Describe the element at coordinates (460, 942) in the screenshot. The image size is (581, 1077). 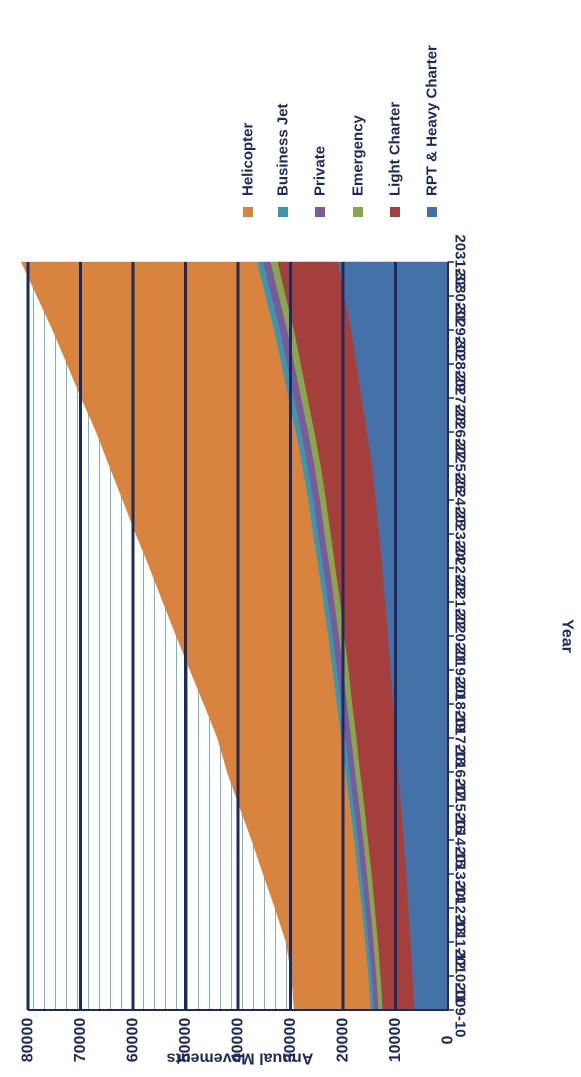
I see `x-tick-label: 2011-12` at that location.